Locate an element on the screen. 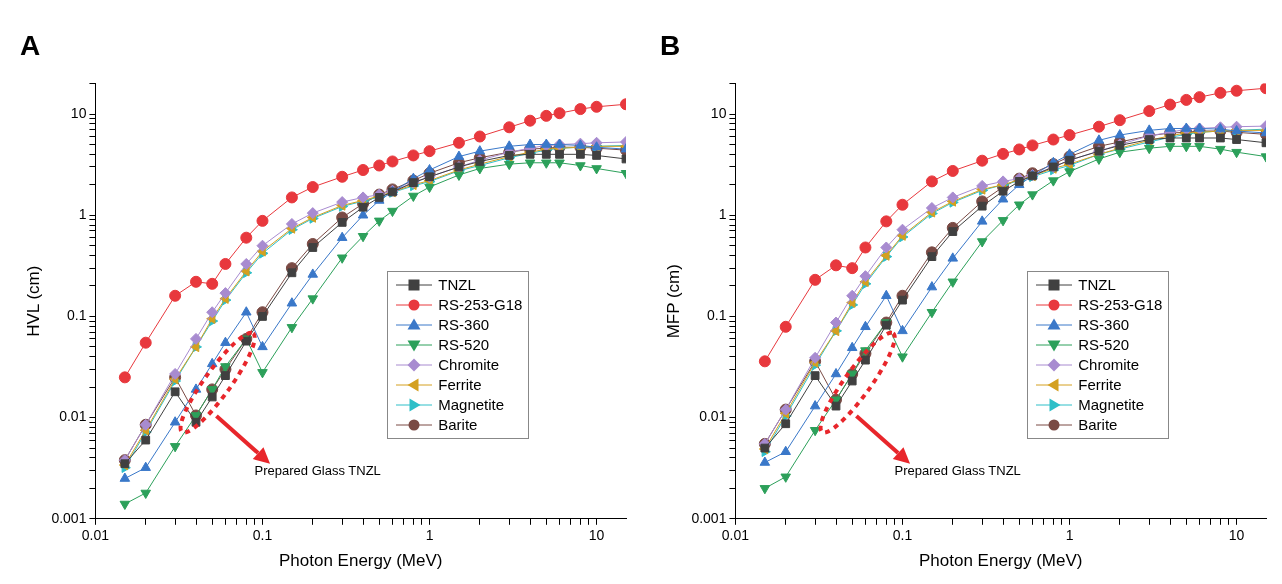  y-axis-title: HVL (cm) is located at coordinates (33, 301).